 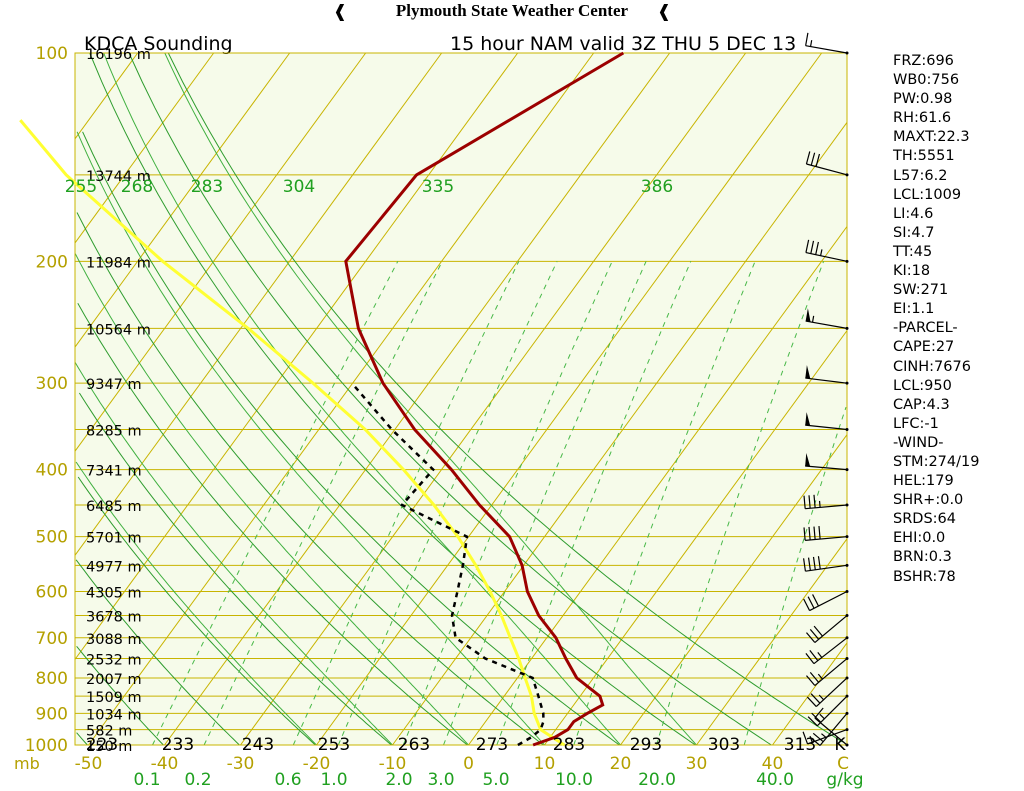 I want to click on mixing-ratio-label: 20.0, so click(x=657, y=780).